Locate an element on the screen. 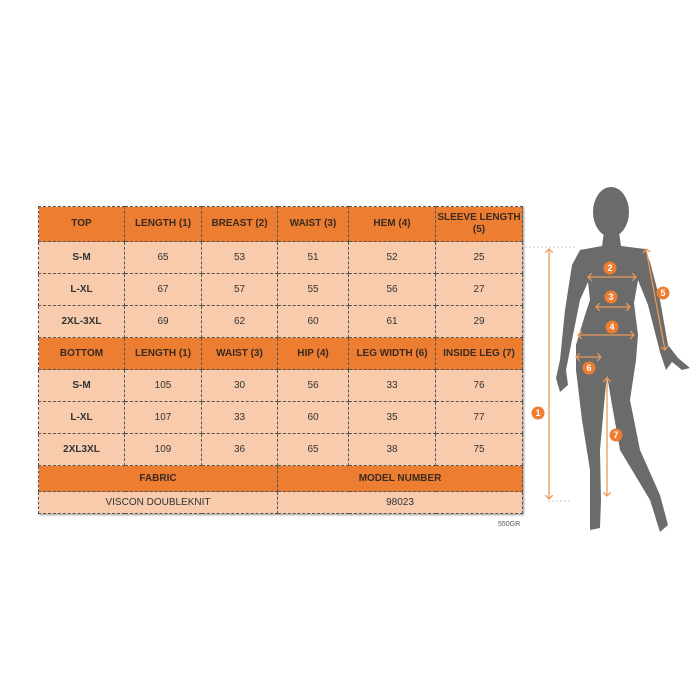 The image size is (700, 700). table-row: S-M 65 53 51 52 25 is located at coordinates (280, 257).